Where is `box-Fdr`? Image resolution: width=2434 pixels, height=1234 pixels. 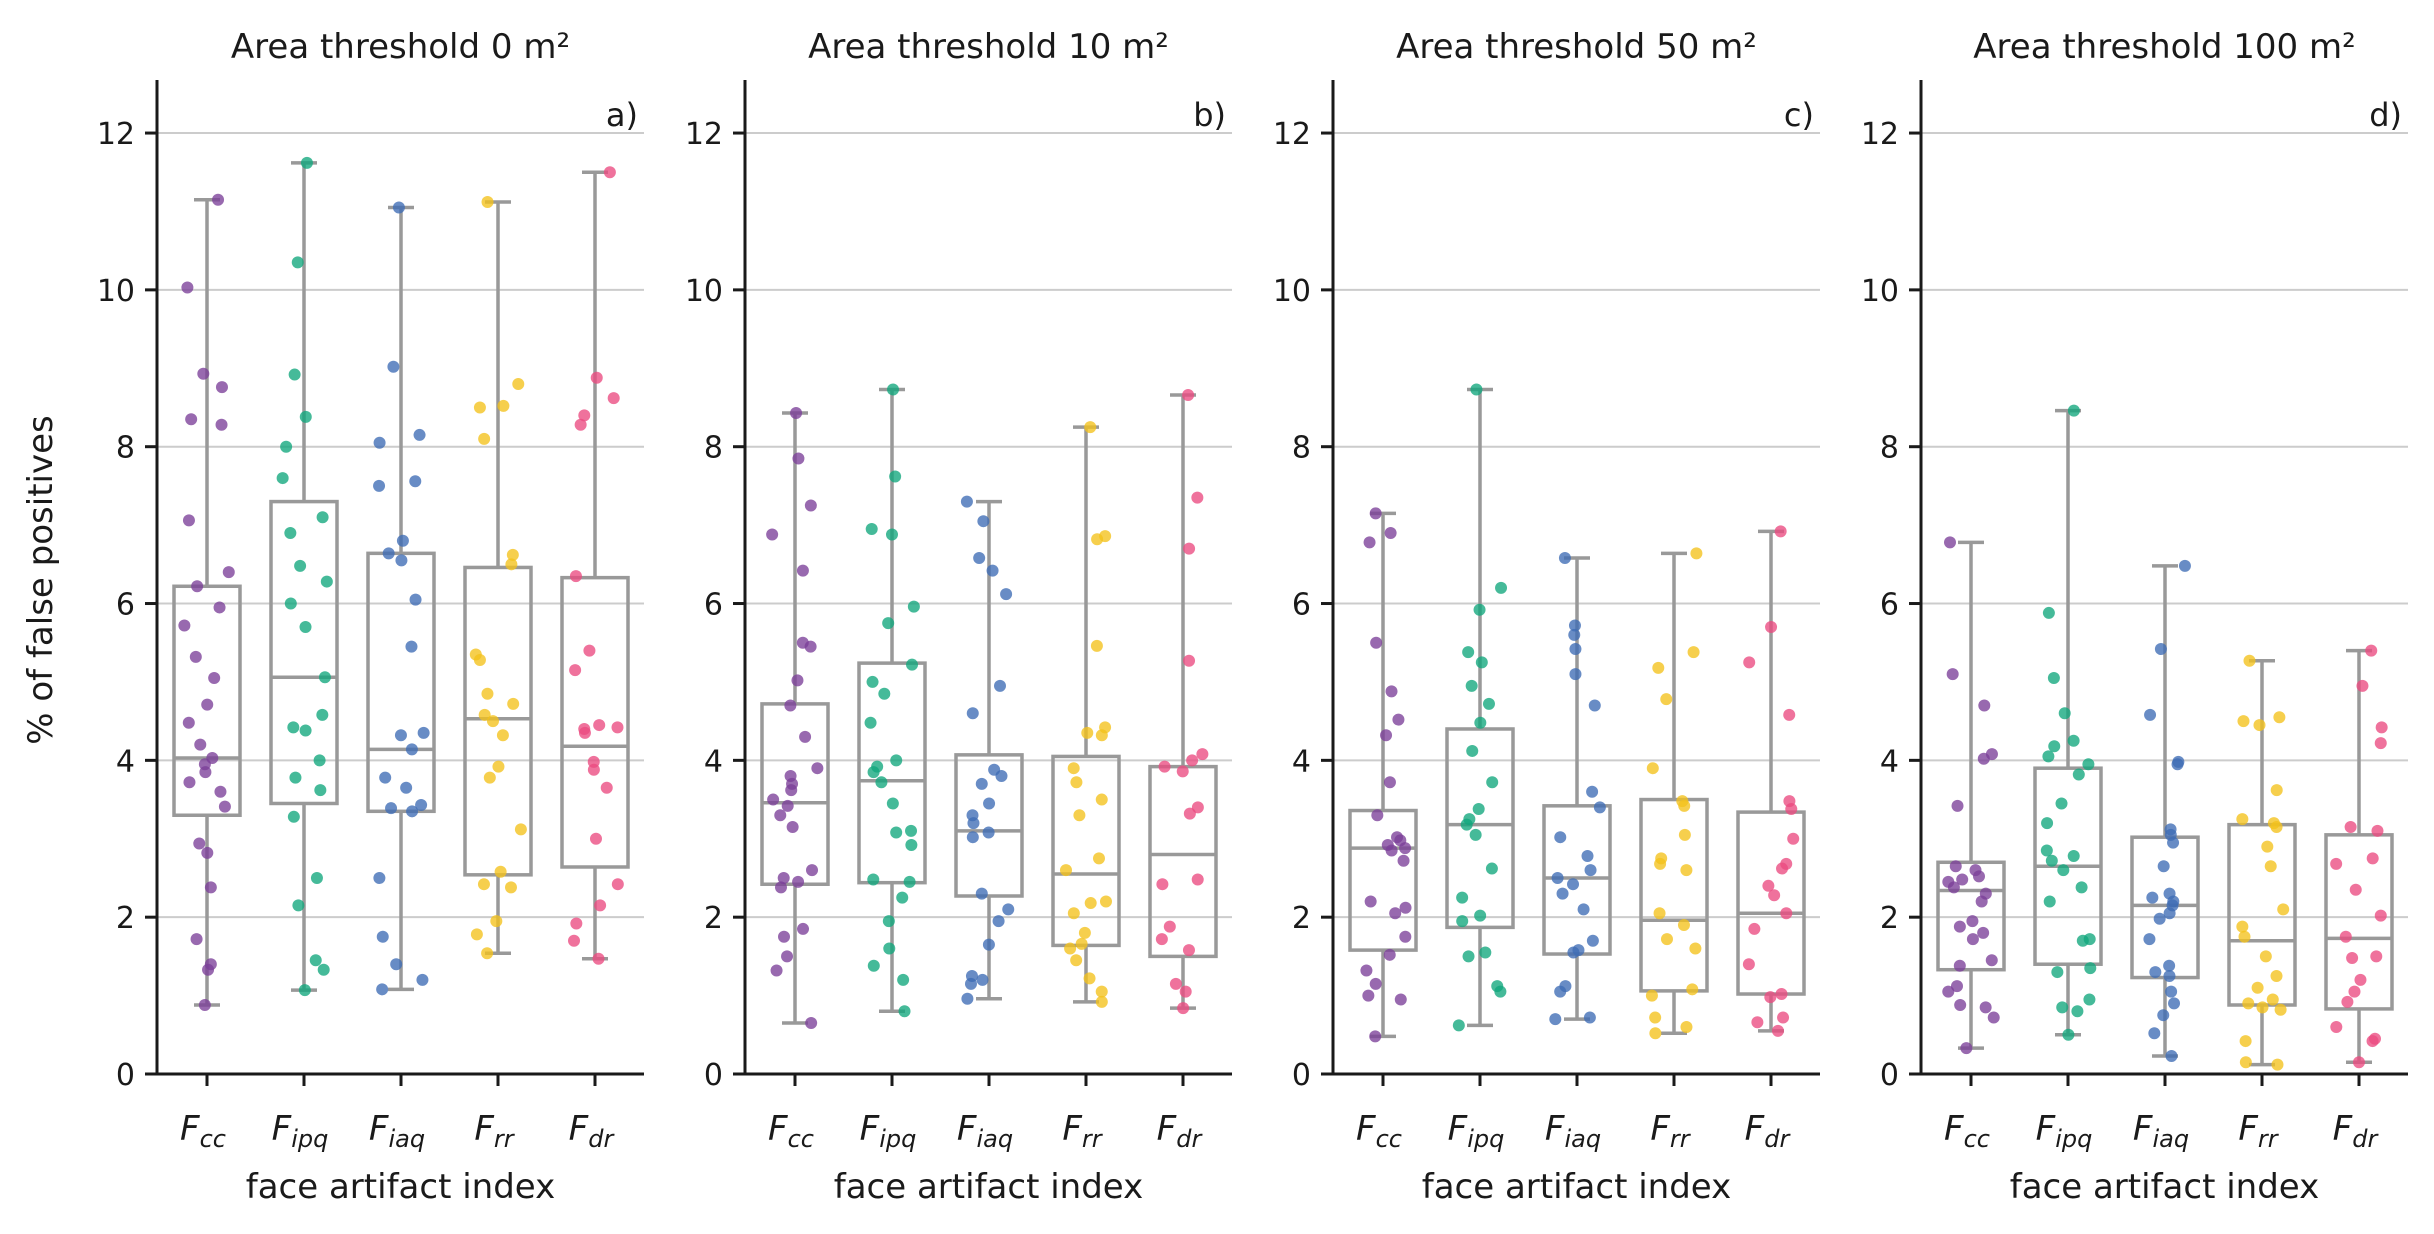 box-Fdr is located at coordinates (2359, 922).